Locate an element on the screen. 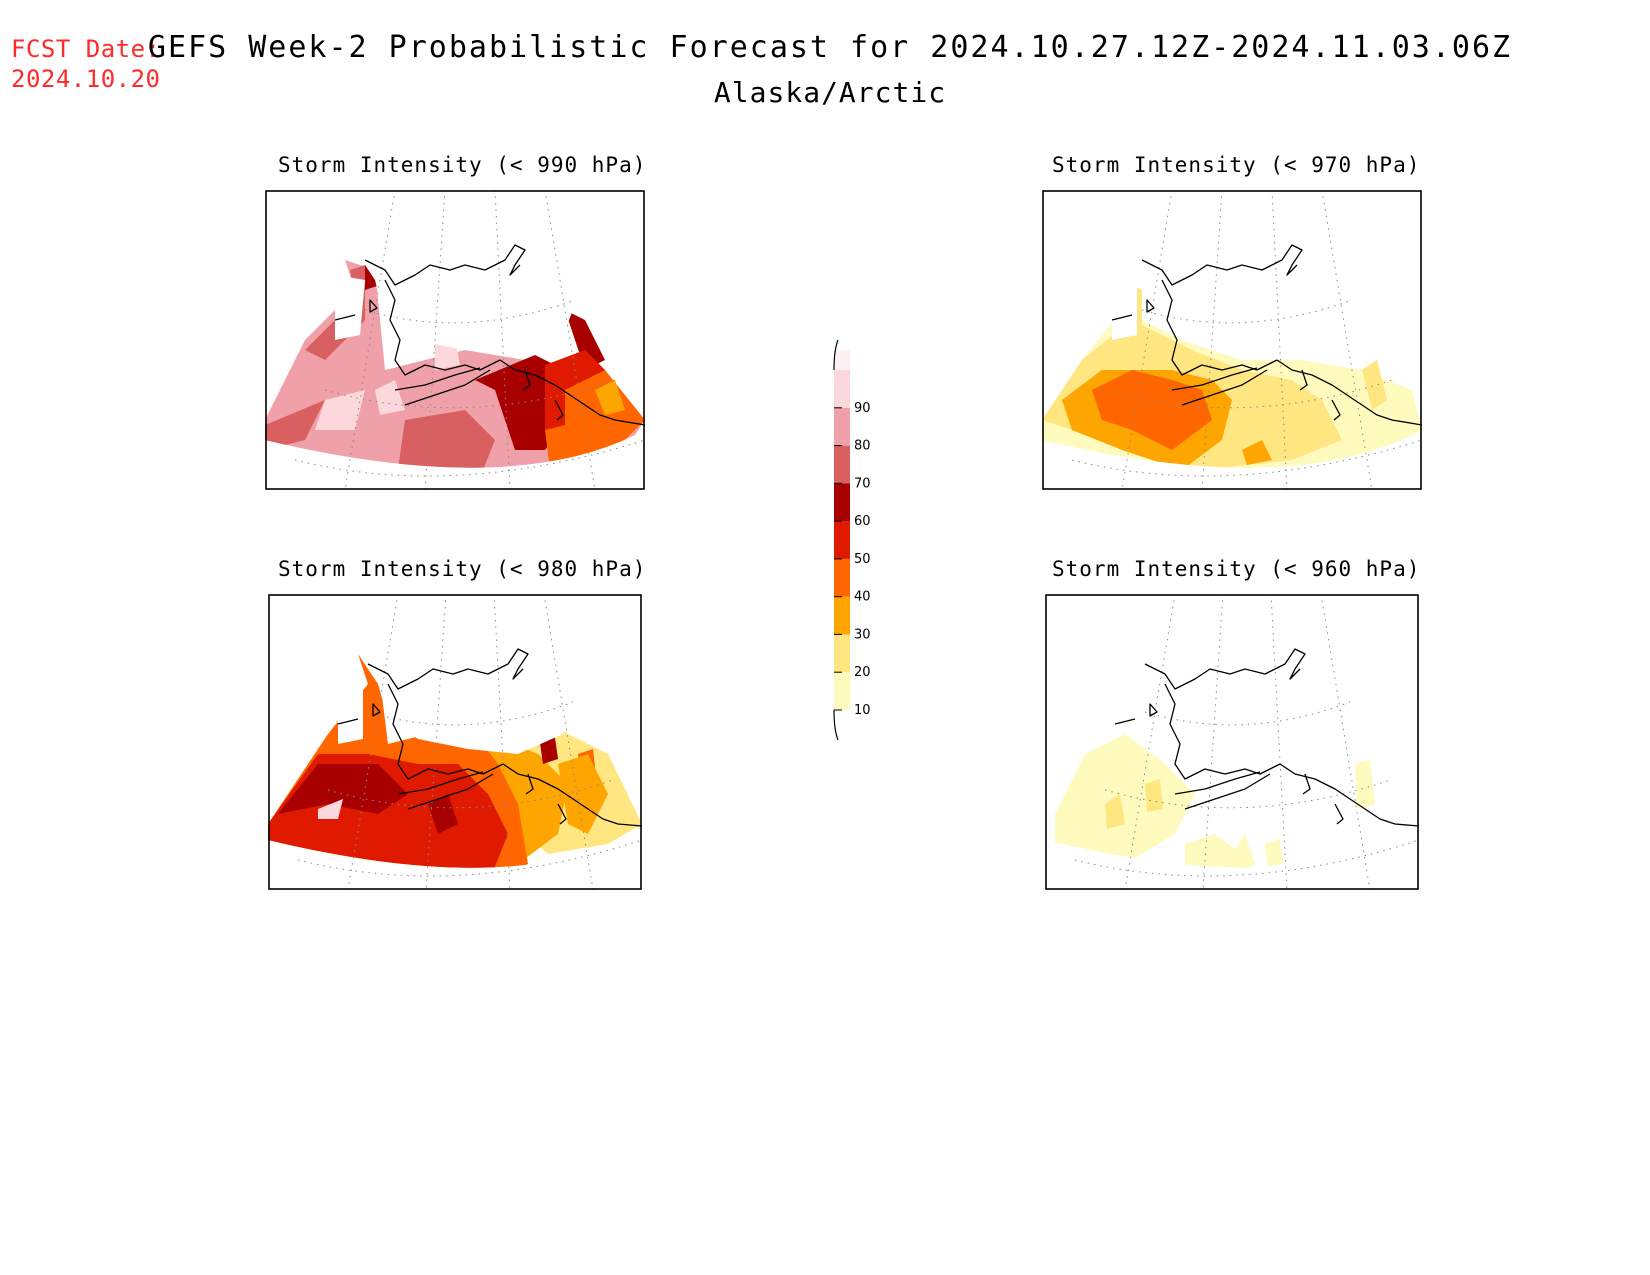 The image size is (1650, 1275). legend-label-50: 50 is located at coordinates (862, 559).